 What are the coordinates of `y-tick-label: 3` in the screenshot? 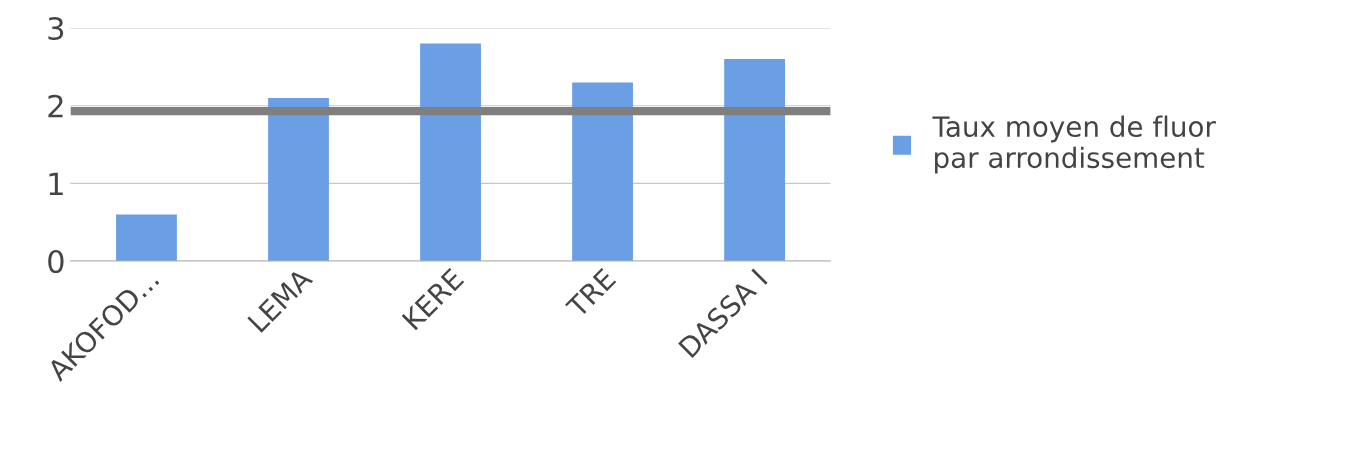 It's located at (56, 28).